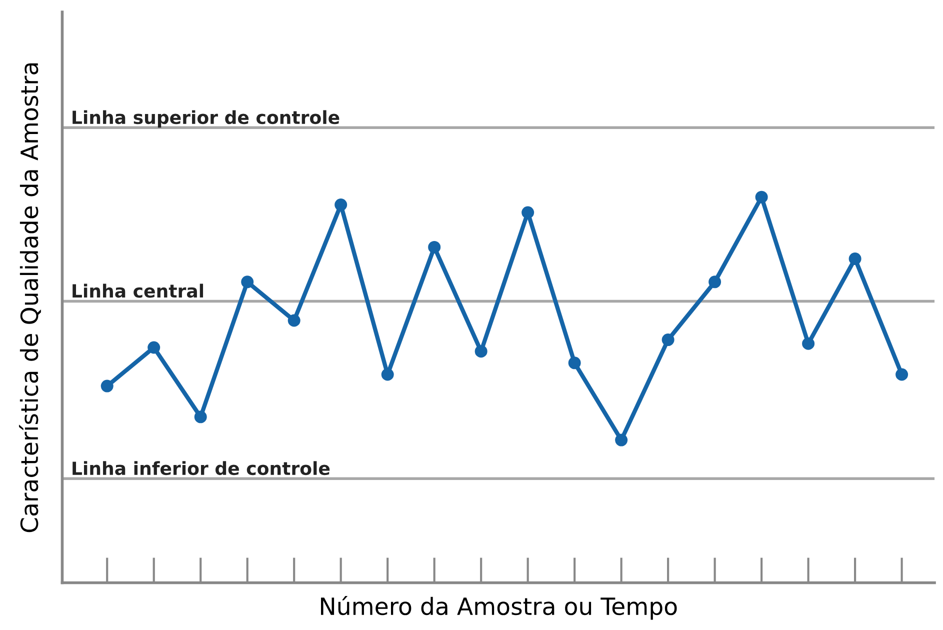  I want to click on x-axis-title: Número da Amostra ou Tempo, so click(499, 608).